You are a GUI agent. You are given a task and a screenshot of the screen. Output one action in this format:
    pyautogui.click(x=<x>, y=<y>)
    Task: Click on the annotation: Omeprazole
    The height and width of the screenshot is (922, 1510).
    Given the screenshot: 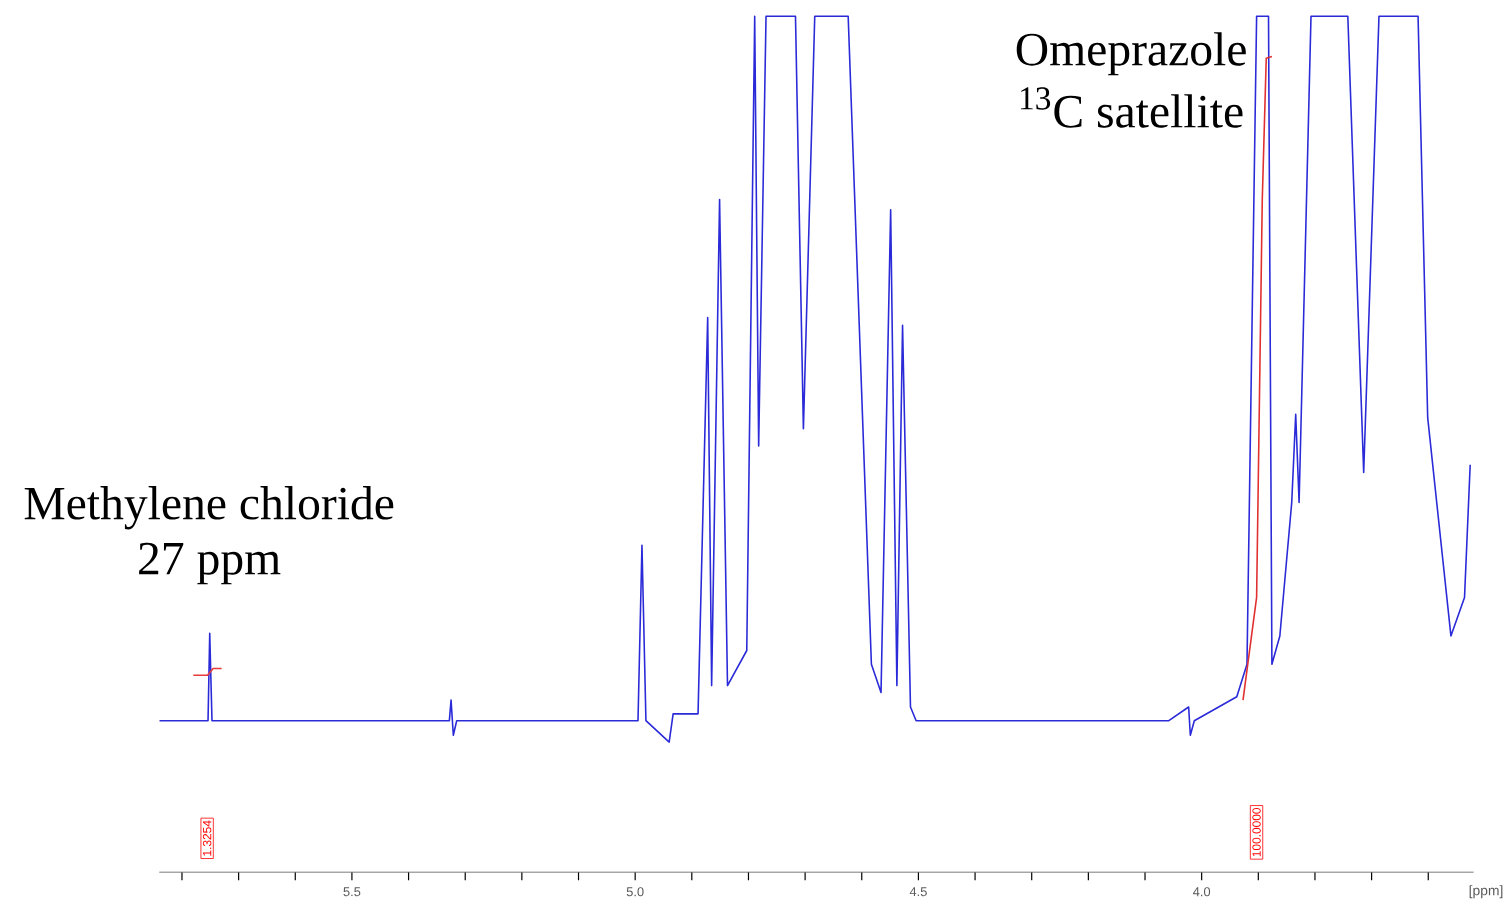 What is the action you would take?
    pyautogui.click(x=1131, y=54)
    